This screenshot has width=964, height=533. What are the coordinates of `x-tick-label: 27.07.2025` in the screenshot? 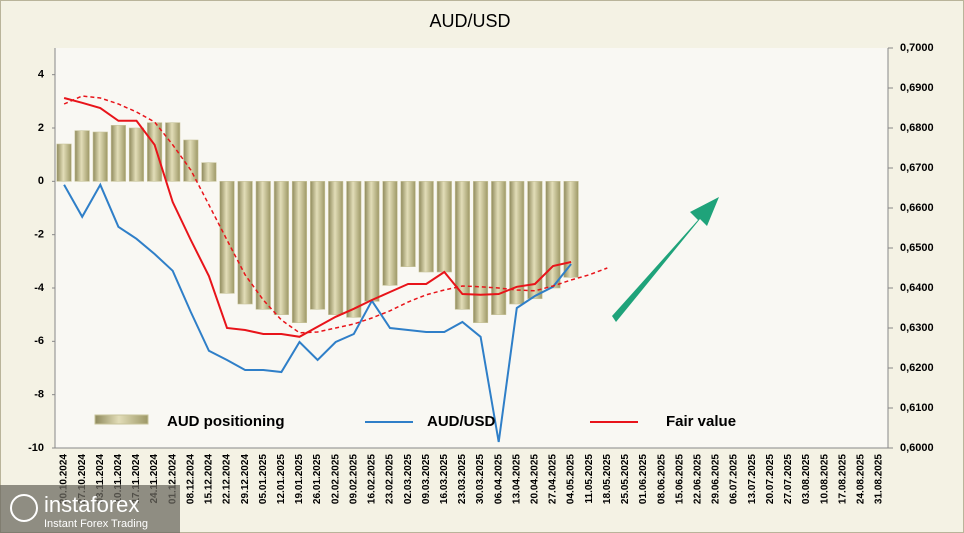 It's located at (788, 479).